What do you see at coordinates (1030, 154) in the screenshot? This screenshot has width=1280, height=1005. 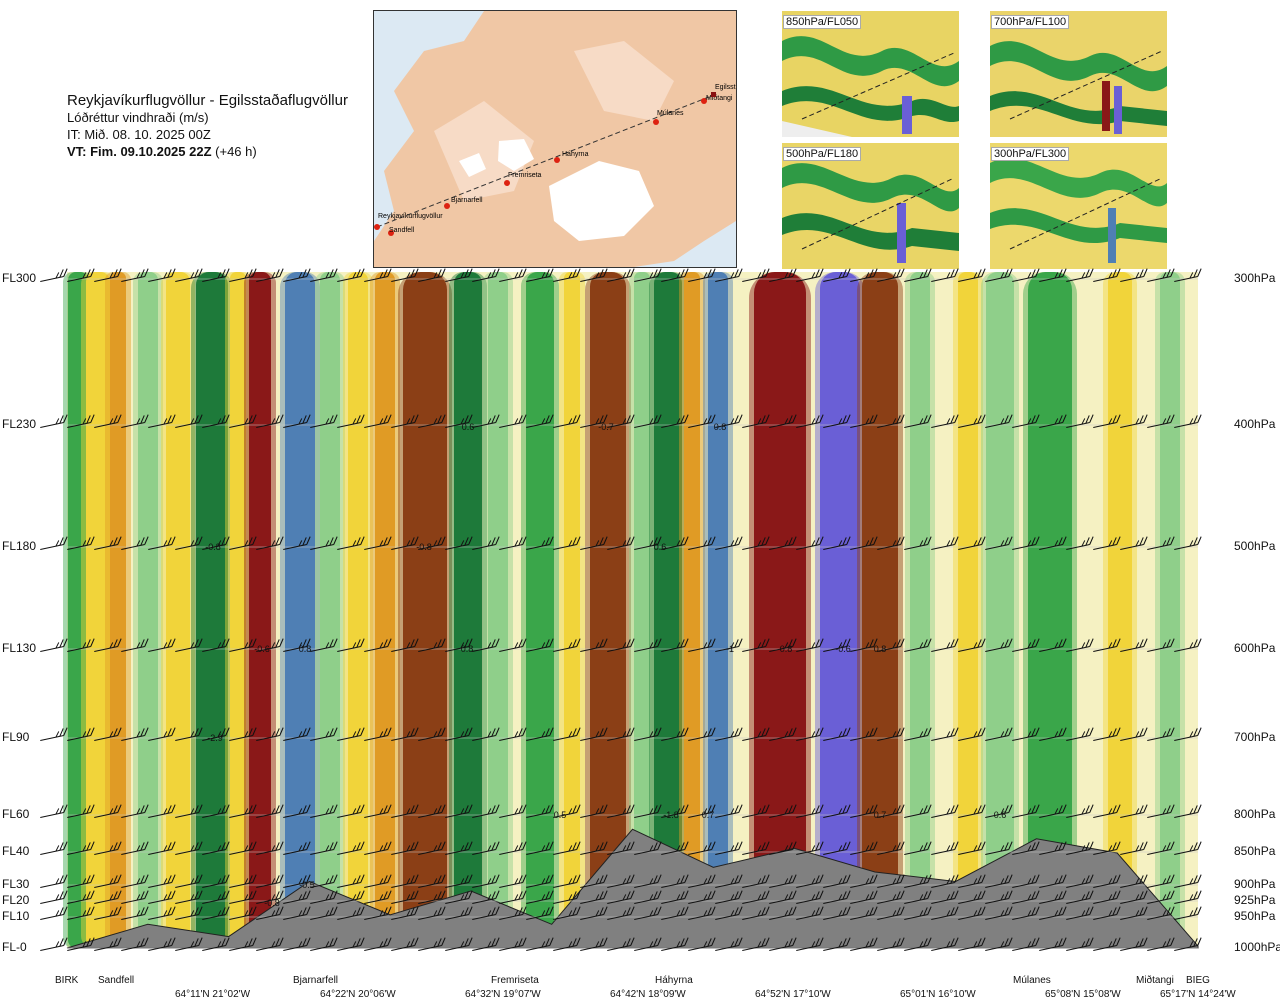 I see `thumbnail-label: 300hPa/FL300` at bounding box center [1030, 154].